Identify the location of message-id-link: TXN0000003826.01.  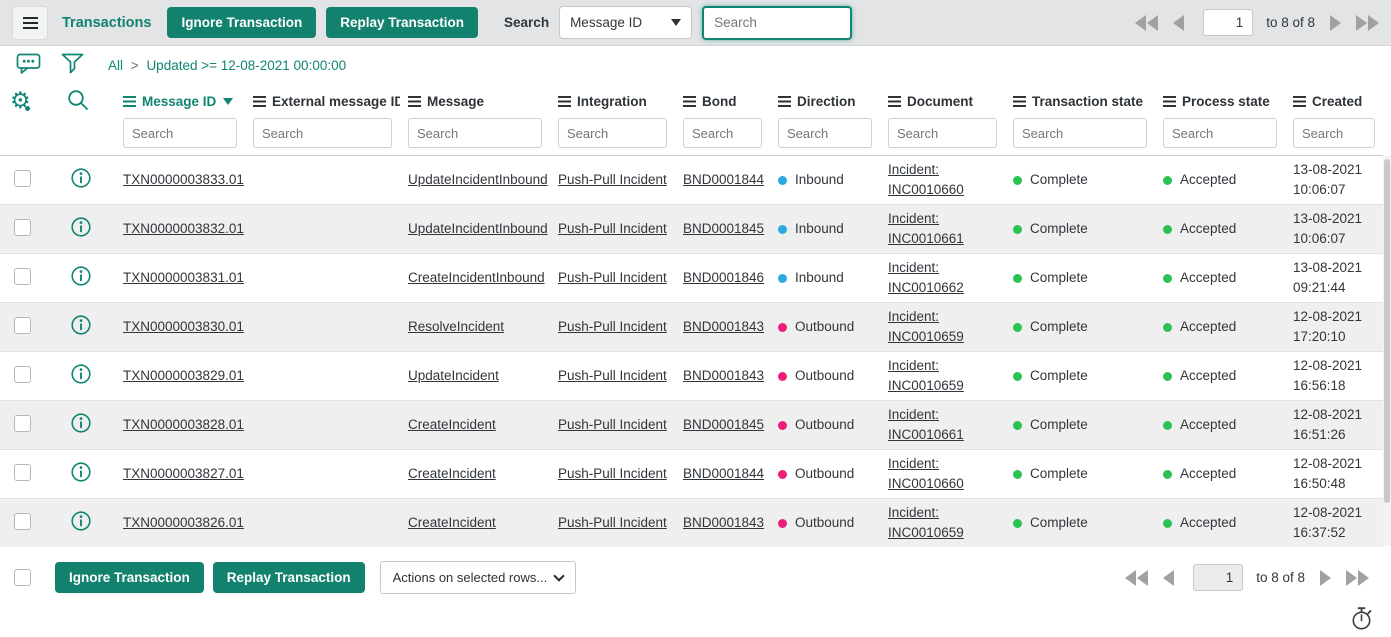
(183, 523).